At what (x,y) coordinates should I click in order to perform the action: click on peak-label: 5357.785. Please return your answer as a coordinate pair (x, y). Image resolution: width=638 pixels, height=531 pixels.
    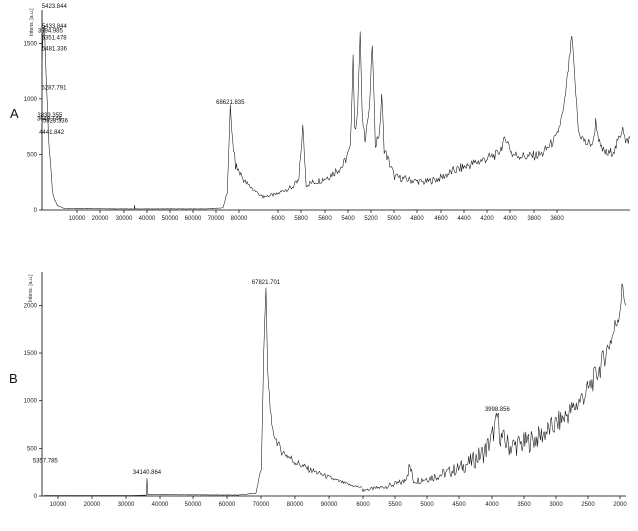
    Looking at the image, I should click on (46, 461).